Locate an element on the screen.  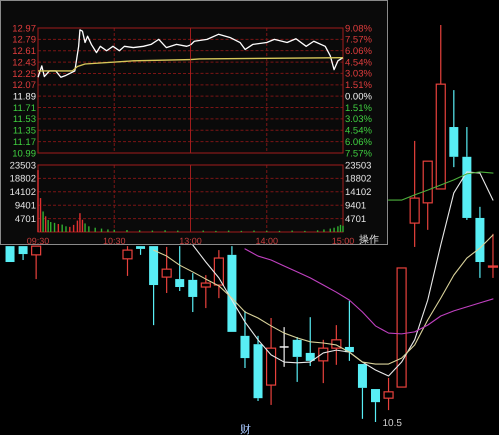
y-tick-label: 11.71 is located at coordinates (24, 108).